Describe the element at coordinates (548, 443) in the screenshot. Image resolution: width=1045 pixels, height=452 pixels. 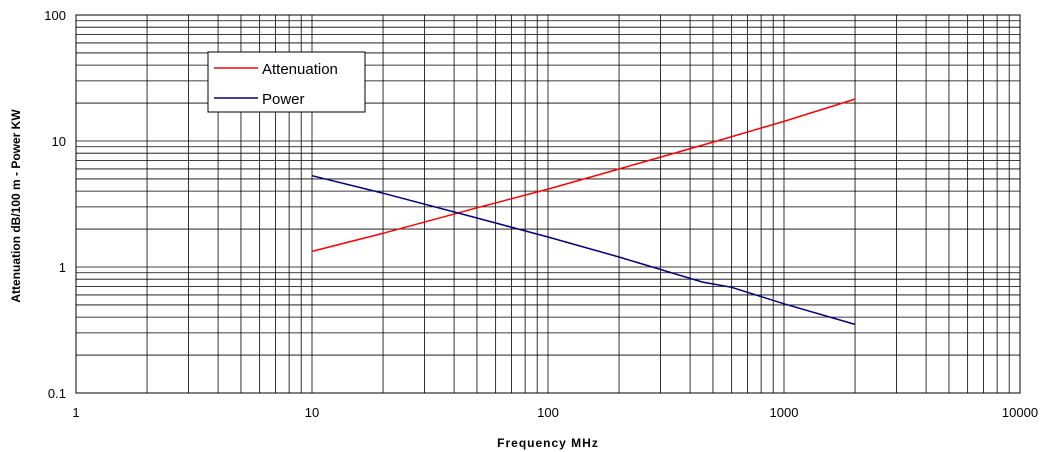
I see `x-axis-title: Frequency MHz` at that location.